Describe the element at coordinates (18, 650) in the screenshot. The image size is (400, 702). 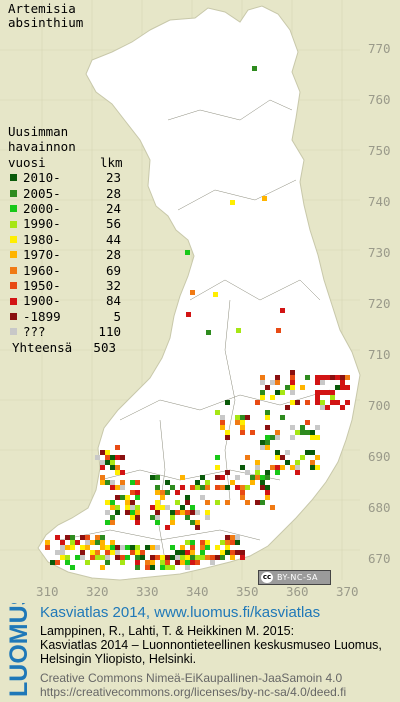
I see `luomus-logo-icon: LUOMUS` at that location.